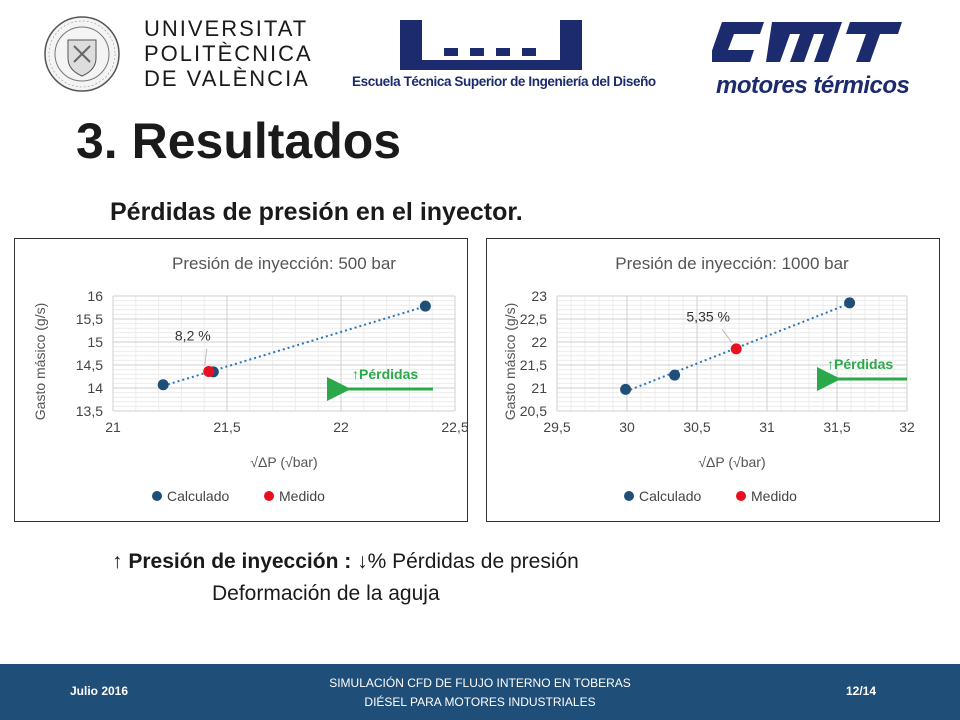 Image resolution: width=960 pixels, height=720 pixels. Describe the element at coordinates (326, 593) in the screenshot. I see `conclusion-line-2: Deformación de la aguja` at that location.